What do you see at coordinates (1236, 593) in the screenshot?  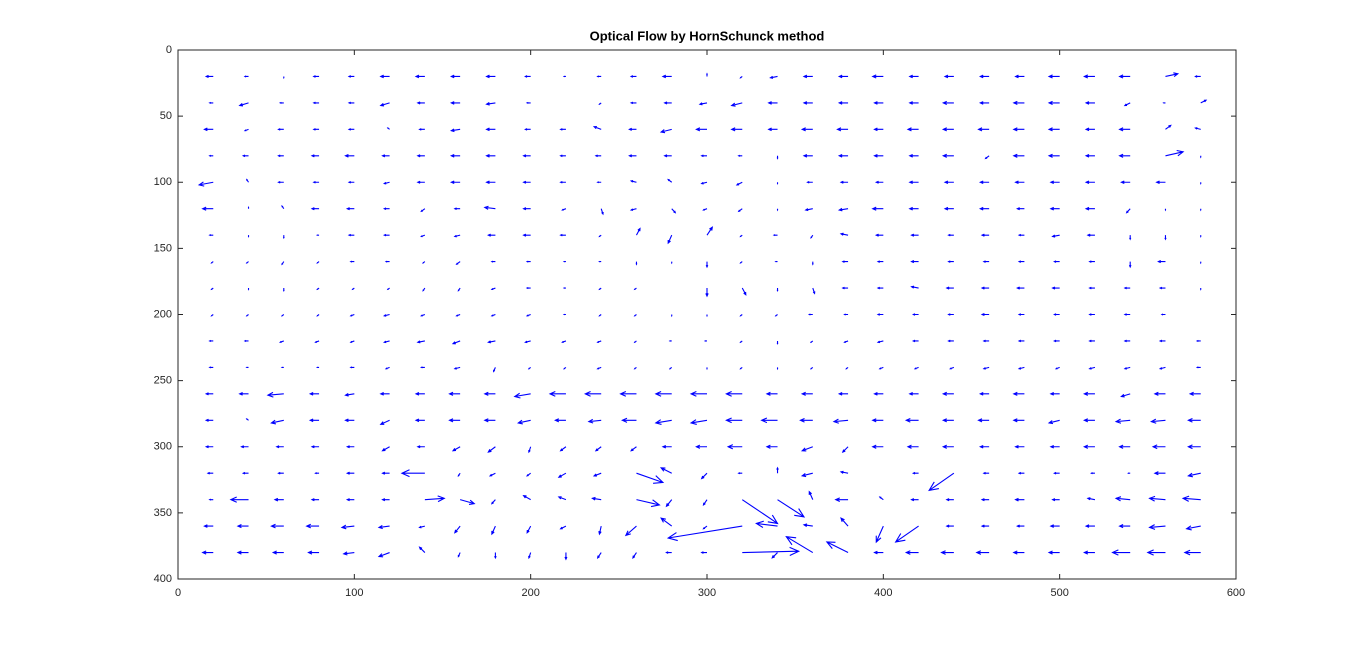 I see `x-tick-label: 600` at bounding box center [1236, 593].